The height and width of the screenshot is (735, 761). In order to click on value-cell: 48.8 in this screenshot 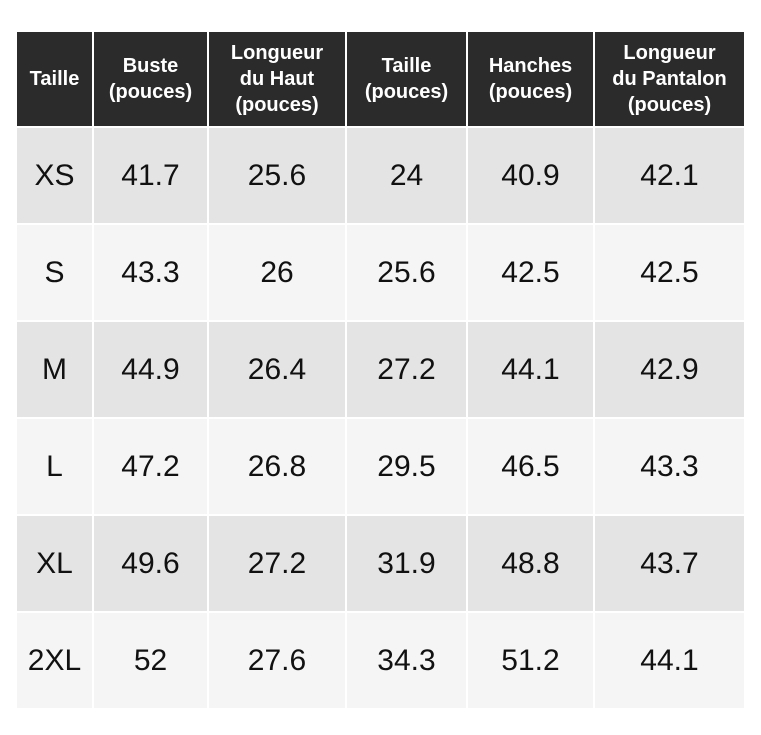, I will do `click(530, 563)`.